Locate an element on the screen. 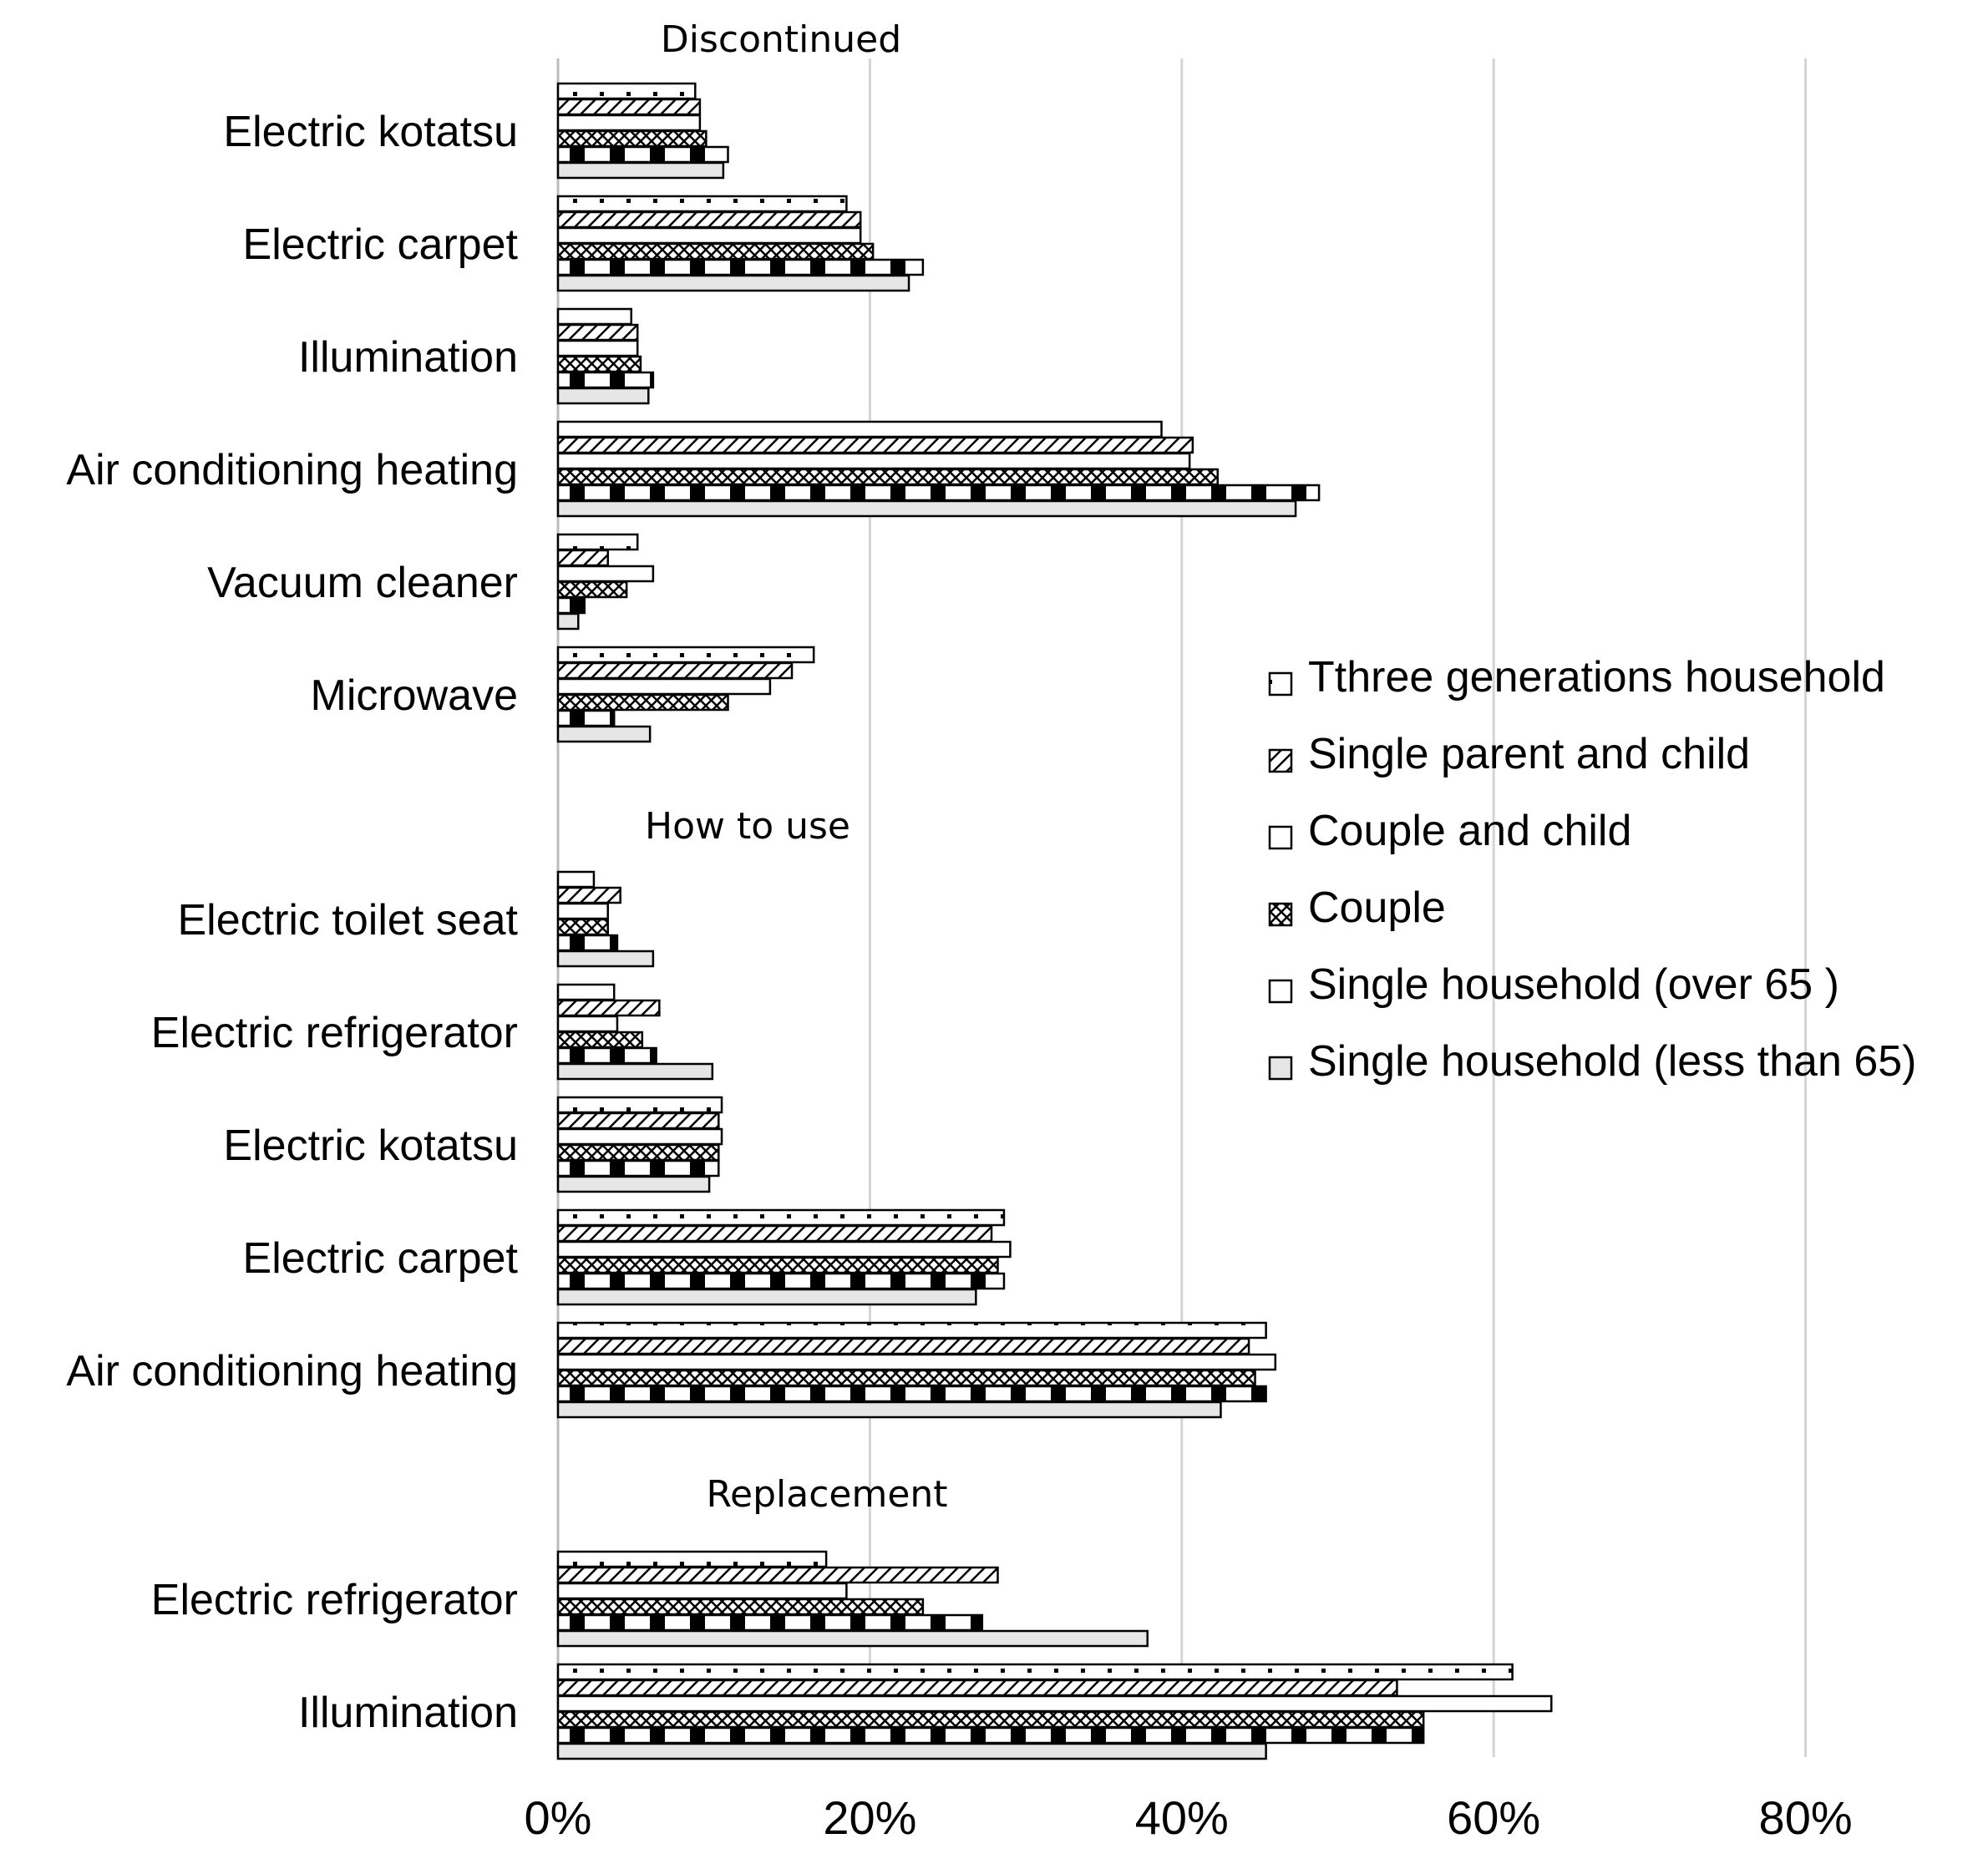  legend-label: Single household (over 65 ) is located at coordinates (1573, 984).